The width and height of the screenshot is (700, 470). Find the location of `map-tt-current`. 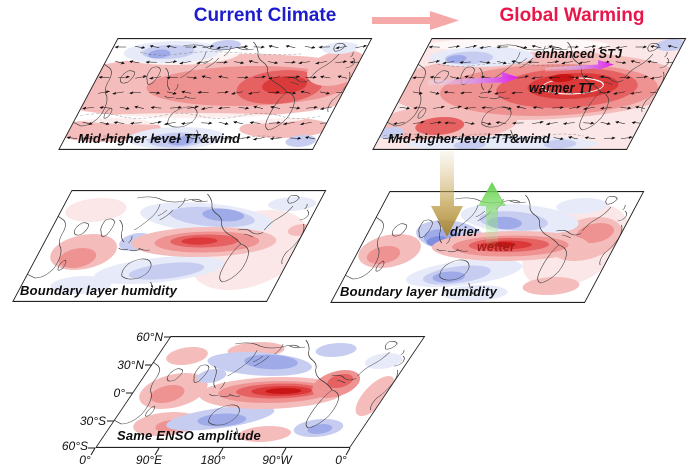

map-tt-current is located at coordinates (215, 94).